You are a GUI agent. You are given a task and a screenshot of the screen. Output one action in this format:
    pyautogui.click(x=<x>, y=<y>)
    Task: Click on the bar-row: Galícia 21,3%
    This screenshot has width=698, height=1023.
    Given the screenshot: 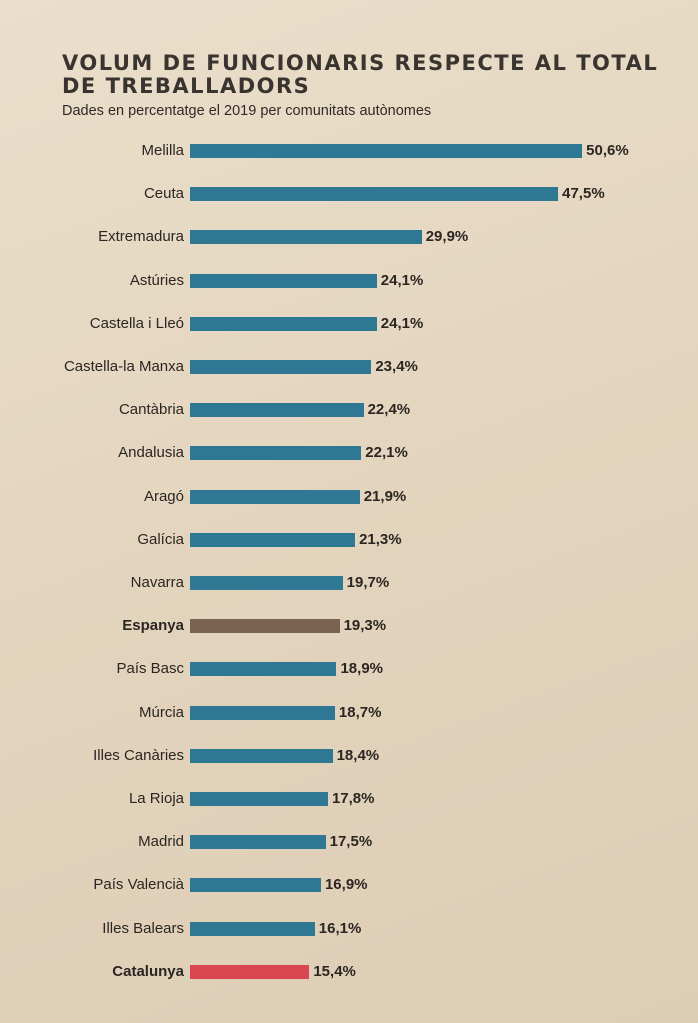 What is the action you would take?
    pyautogui.click(x=349, y=540)
    